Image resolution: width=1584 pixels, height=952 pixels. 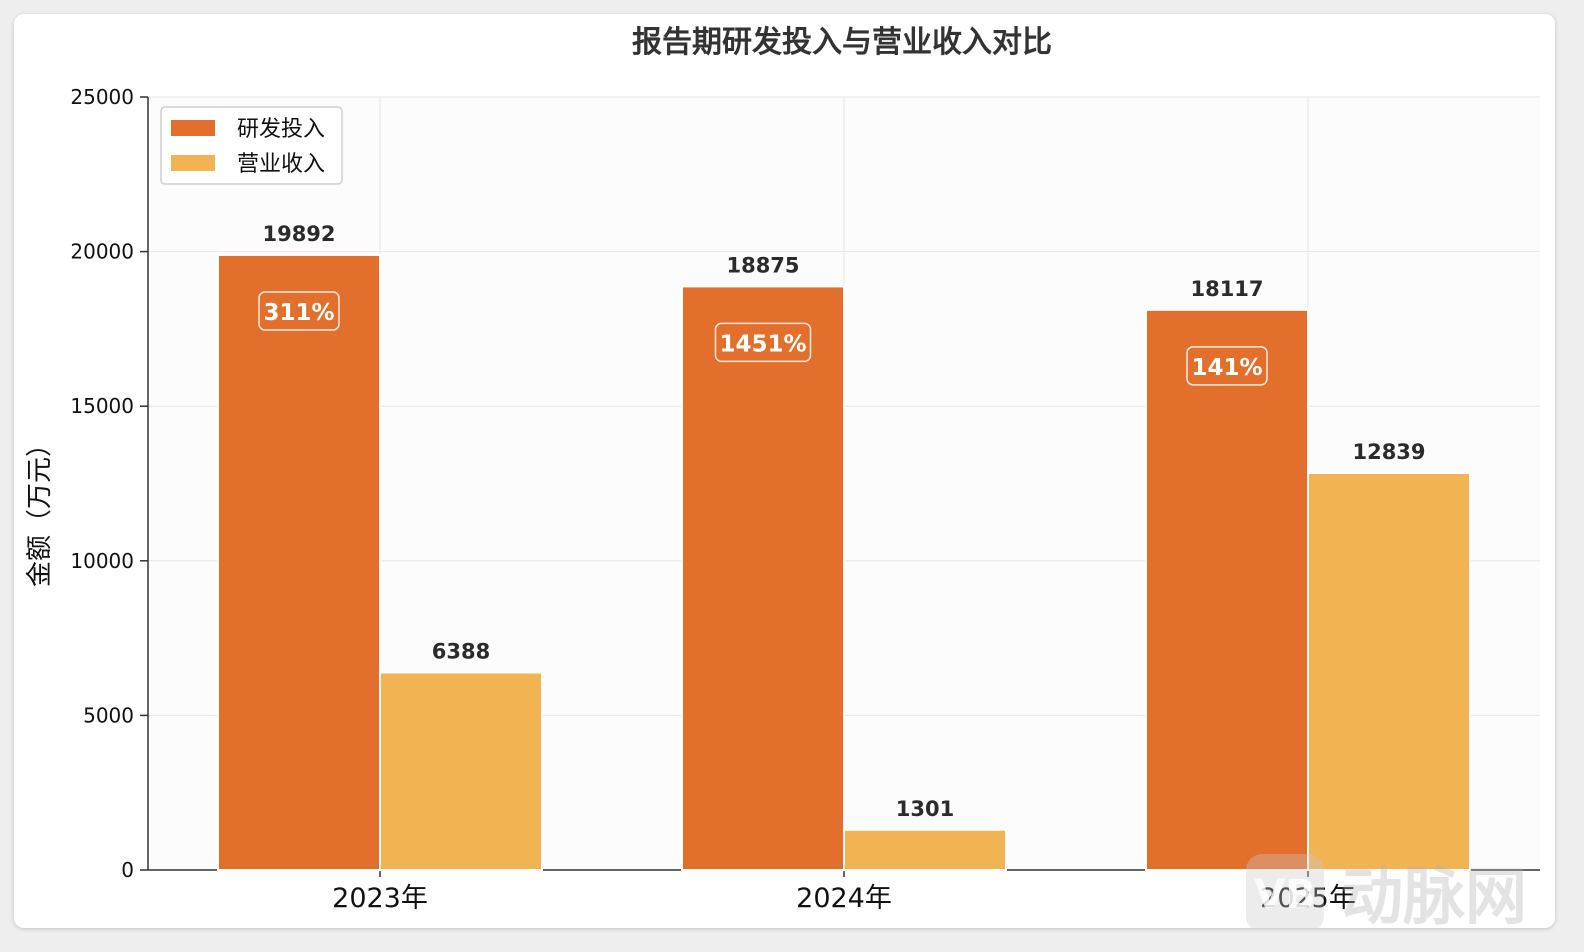 I want to click on y-tick-label: 20000, so click(x=102, y=252).